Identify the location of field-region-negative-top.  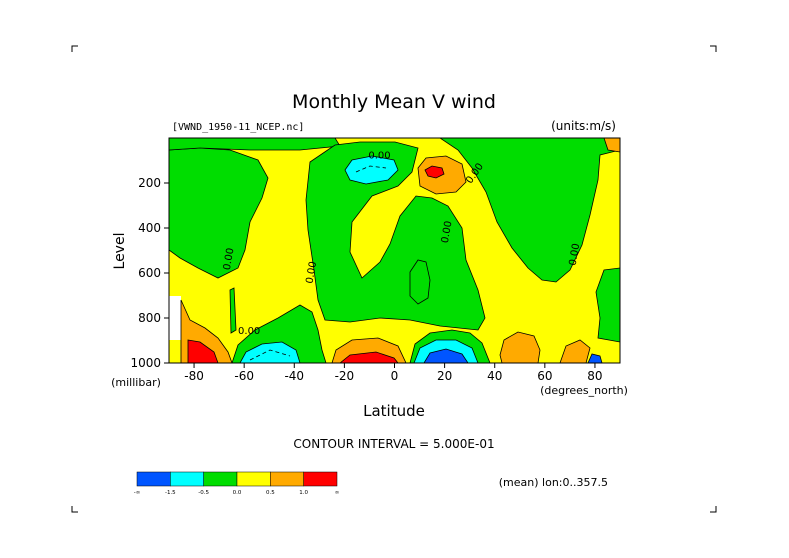
(255, 144).